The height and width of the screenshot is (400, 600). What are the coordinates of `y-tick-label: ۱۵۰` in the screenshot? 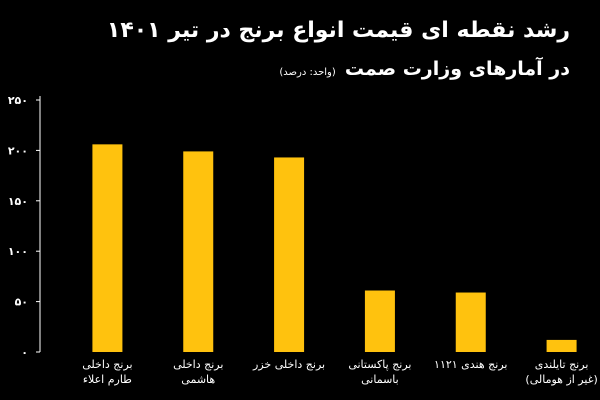 It's located at (18, 201).